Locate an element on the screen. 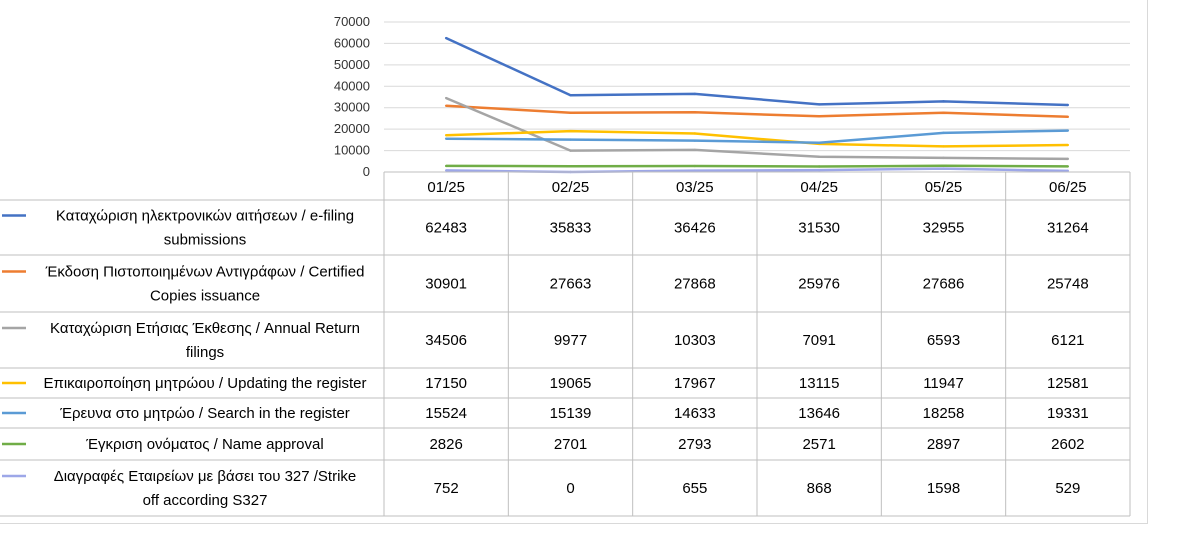  table-cell-value: 31264 is located at coordinates (1068, 228).